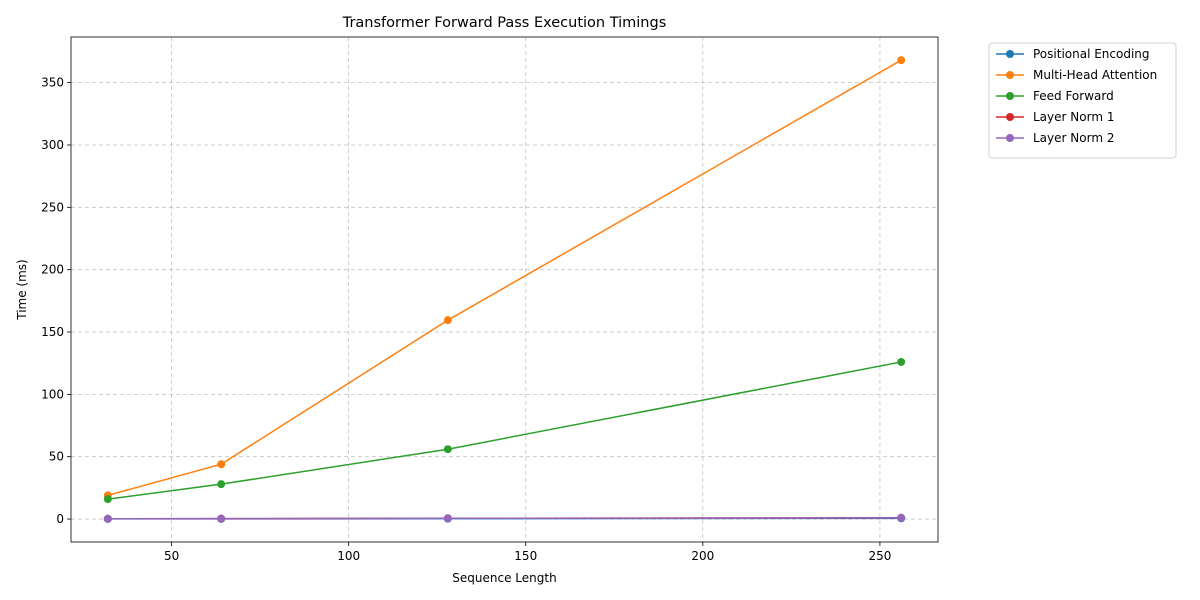 The height and width of the screenshot is (600, 1200). I want to click on y-tick-label: 150, so click(52, 332).